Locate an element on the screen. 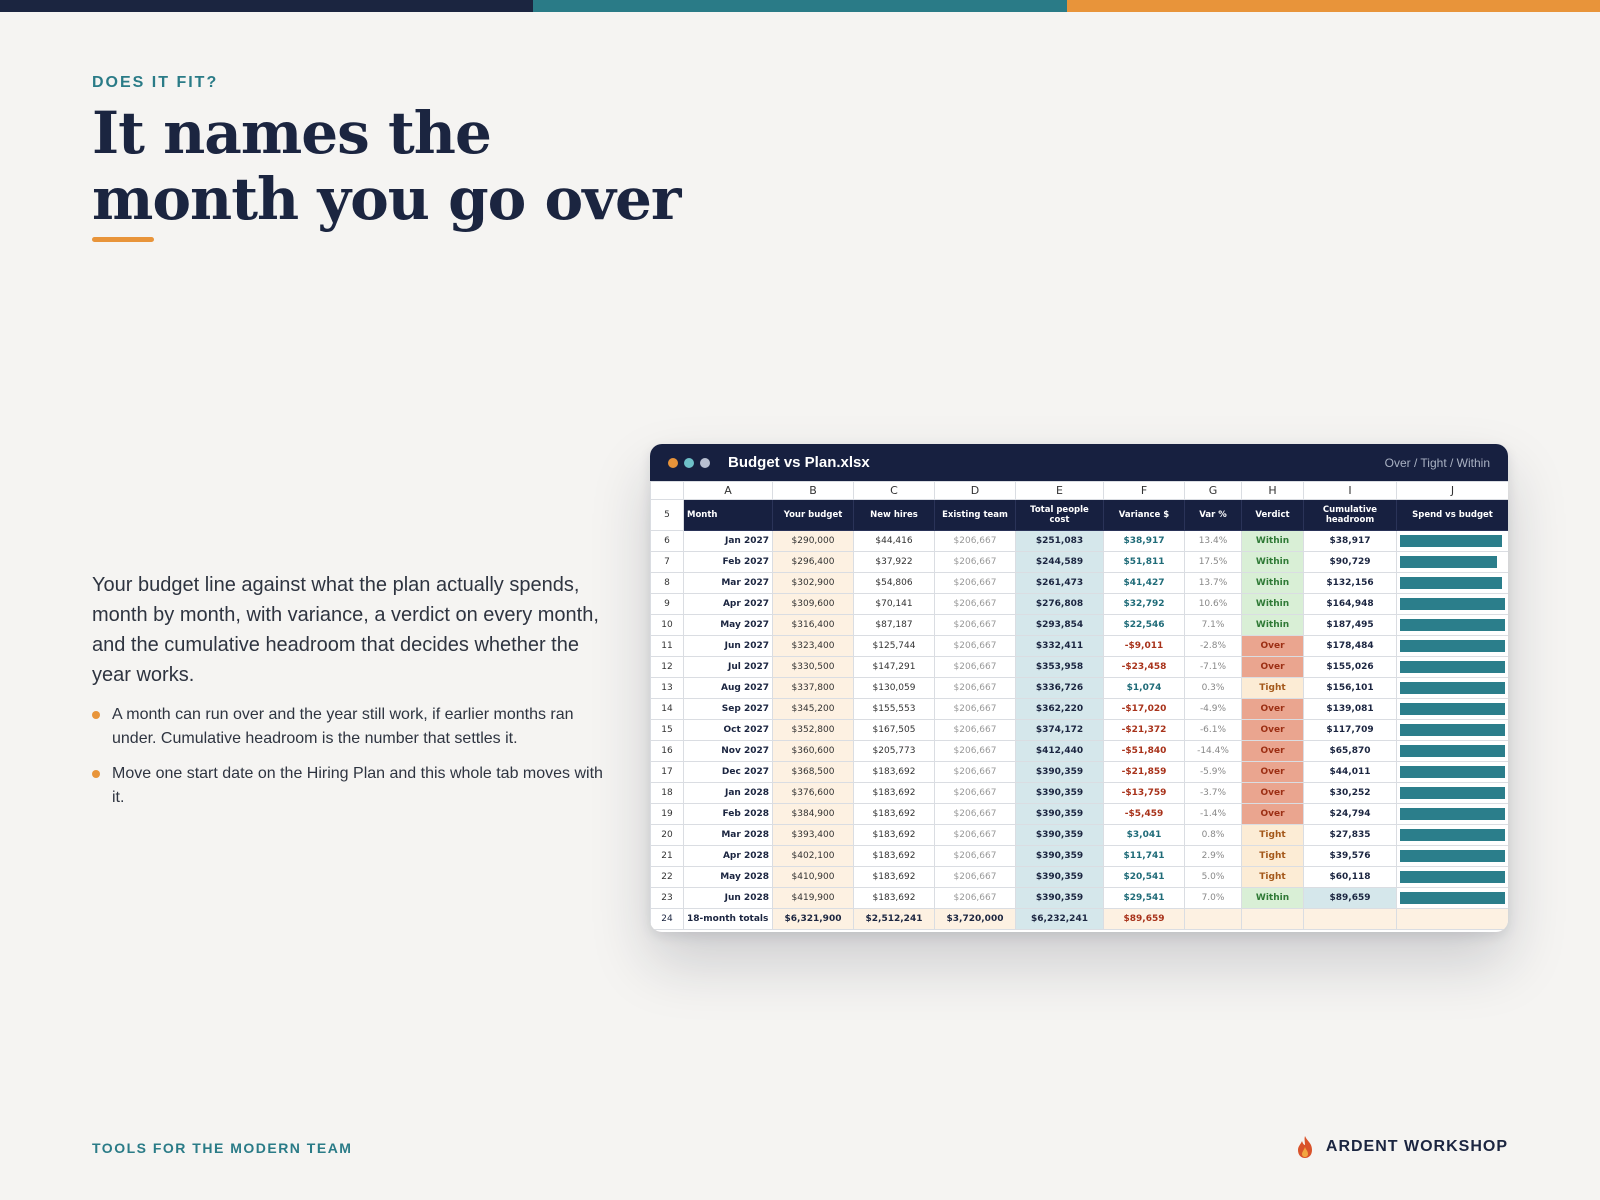 The image size is (1600, 1200). cell-budget: $323,400 is located at coordinates (813, 646).